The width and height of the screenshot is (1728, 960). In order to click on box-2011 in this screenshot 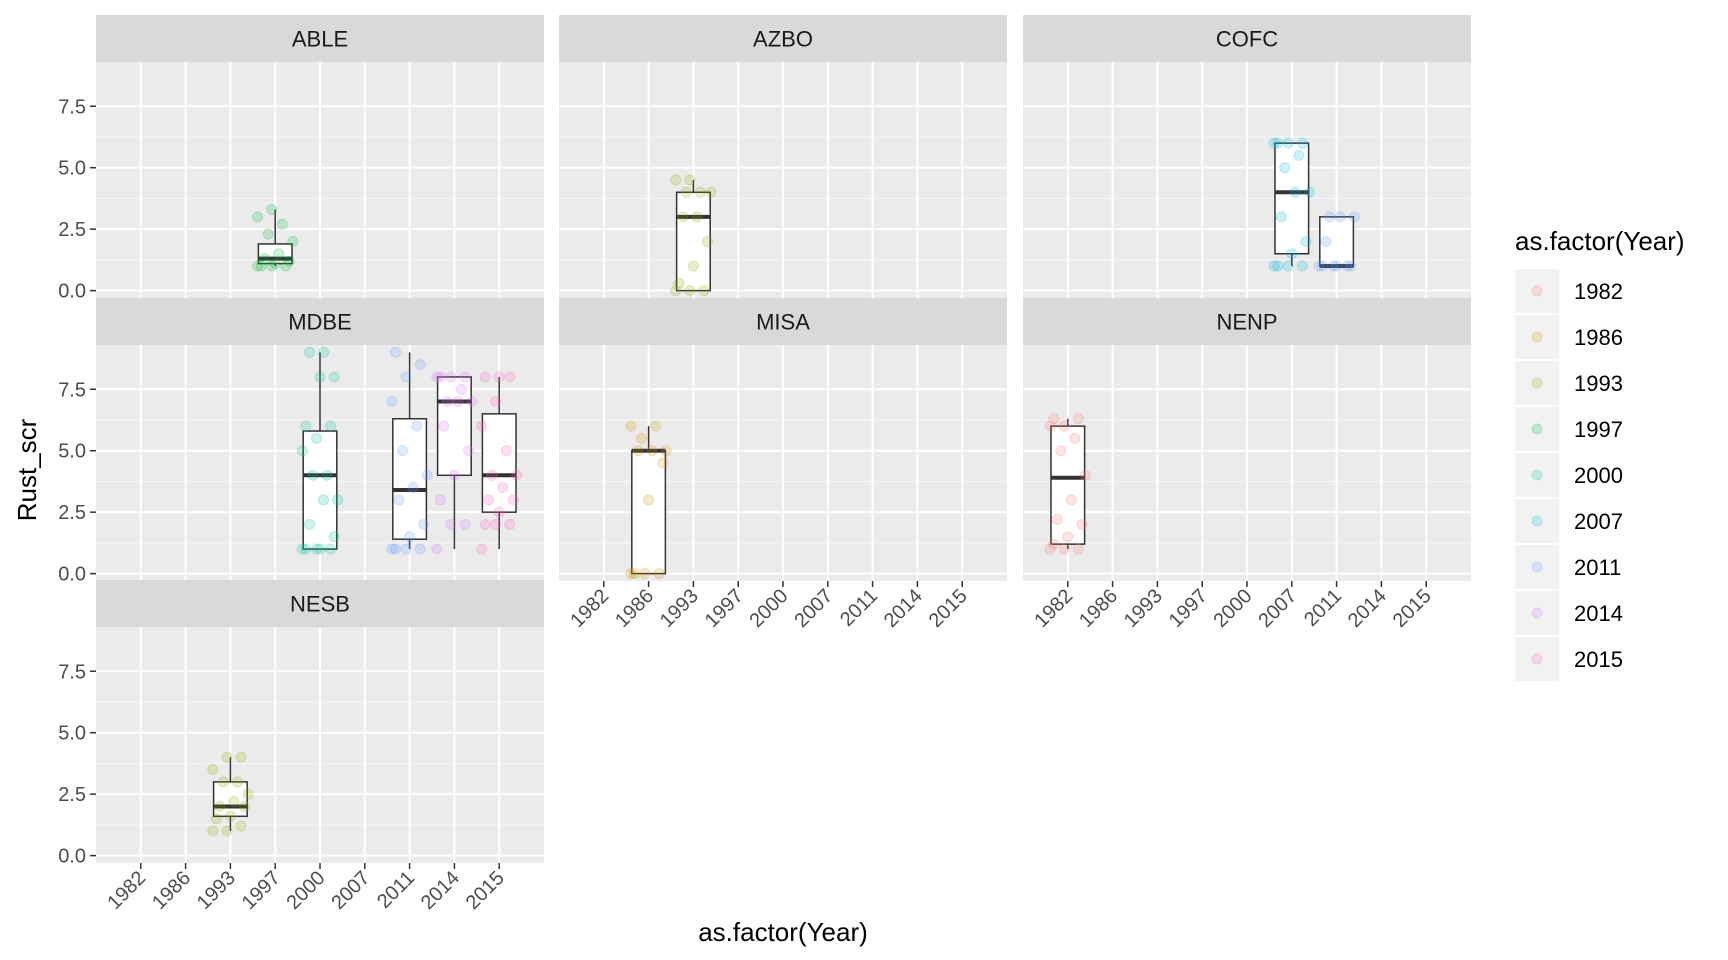, I will do `click(410, 479)`.